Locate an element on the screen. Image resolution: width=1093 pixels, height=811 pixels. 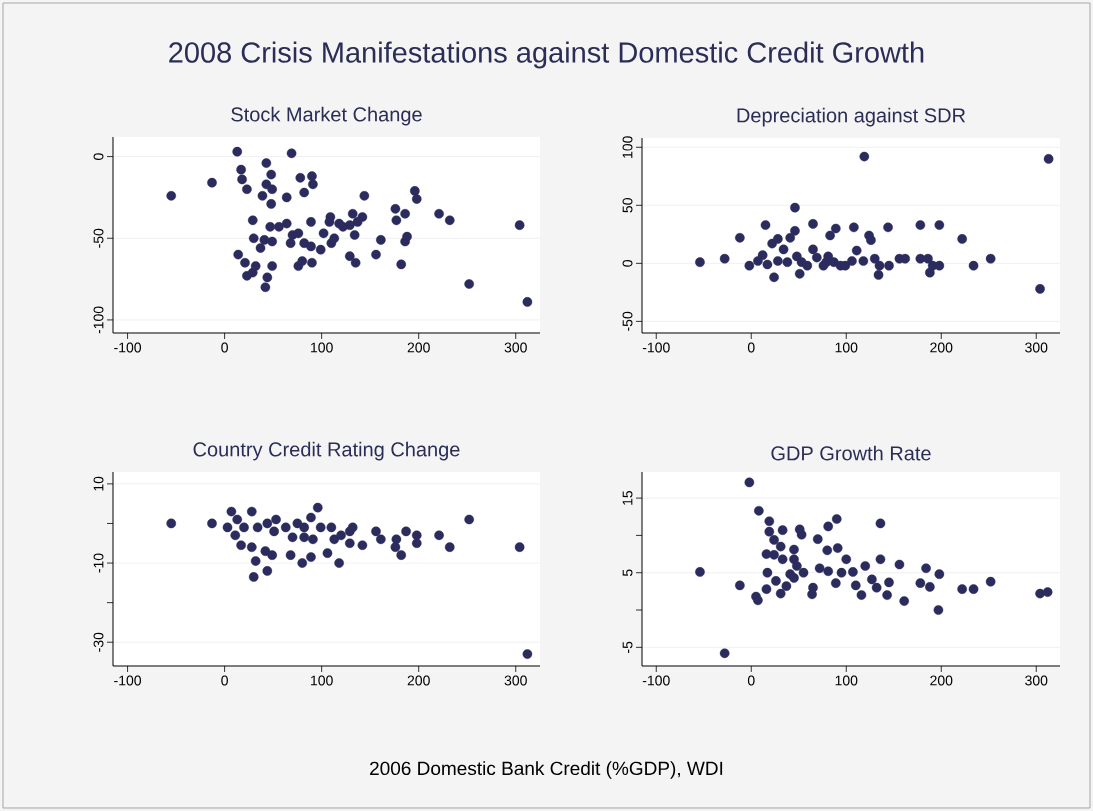
y-tick-label: 15 is located at coordinates (627, 497).